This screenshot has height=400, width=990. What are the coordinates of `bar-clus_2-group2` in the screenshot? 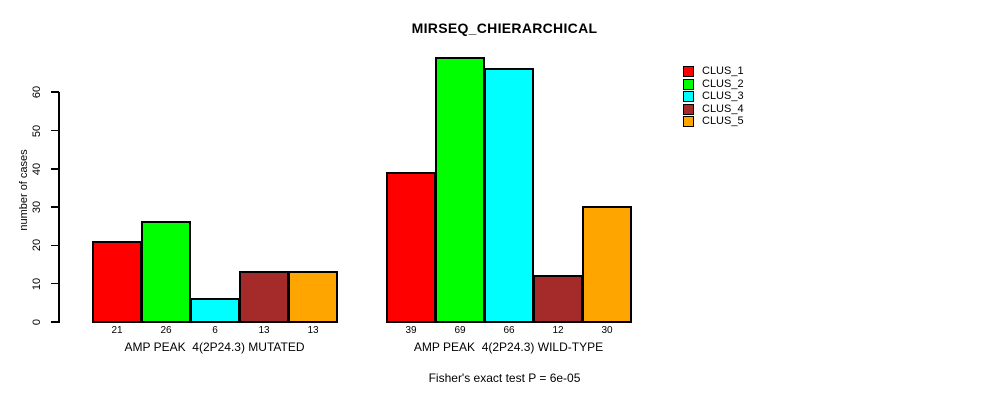 It's located at (460, 189).